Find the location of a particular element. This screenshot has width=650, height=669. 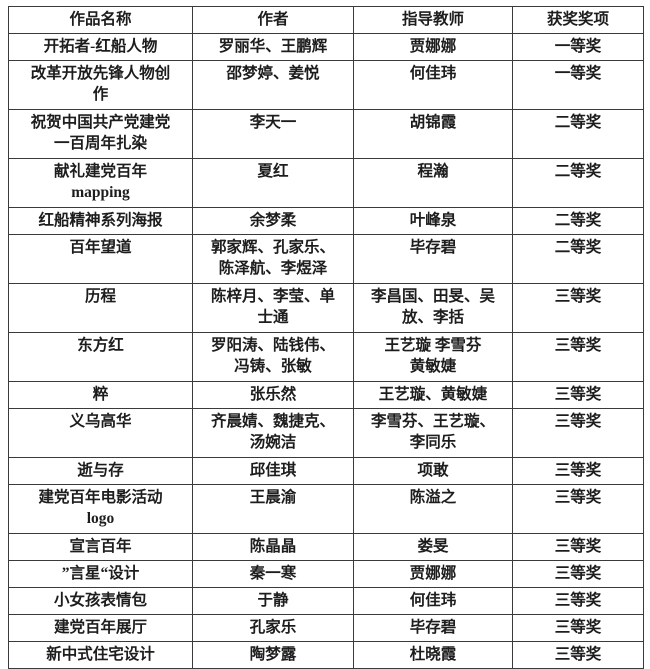

cell-title: 东方红 is located at coordinates (100, 357).